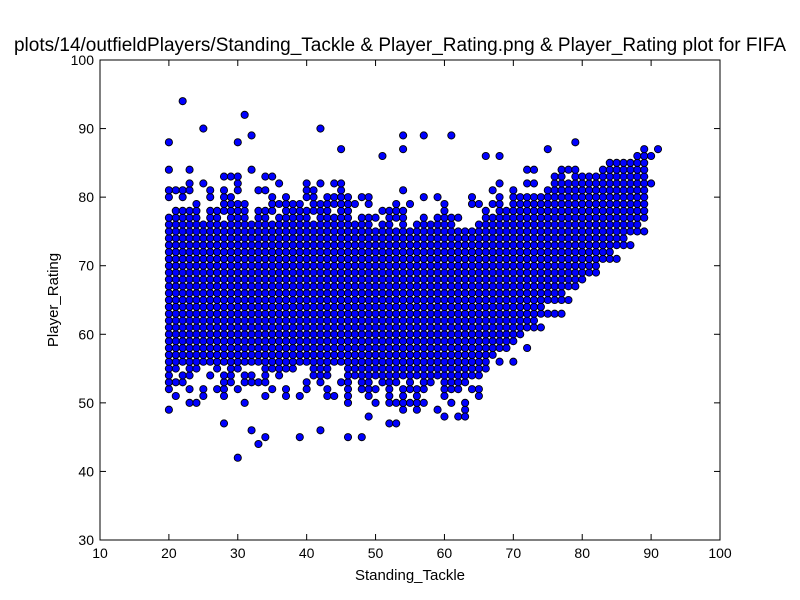 The height and width of the screenshot is (600, 800). I want to click on x-tick-label: 10, so click(100, 553).